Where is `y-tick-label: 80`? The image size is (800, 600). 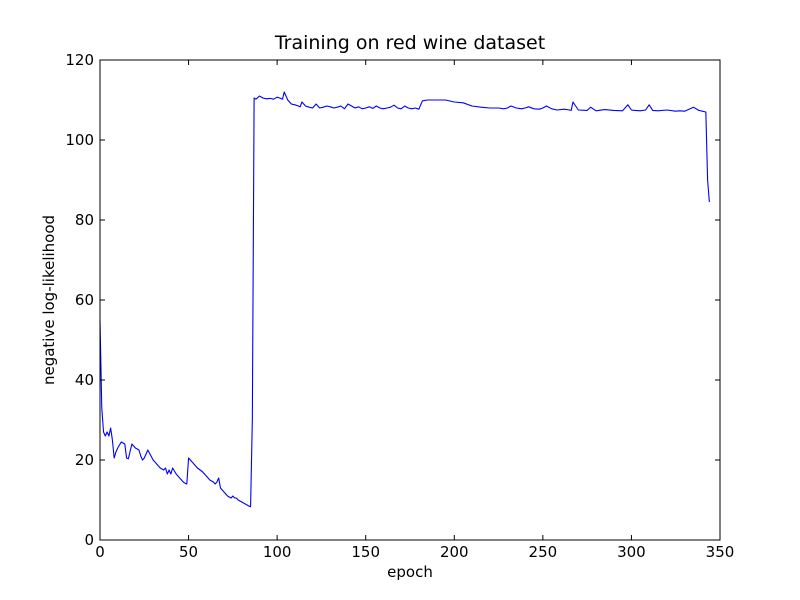 y-tick-label: 80 is located at coordinates (84, 220).